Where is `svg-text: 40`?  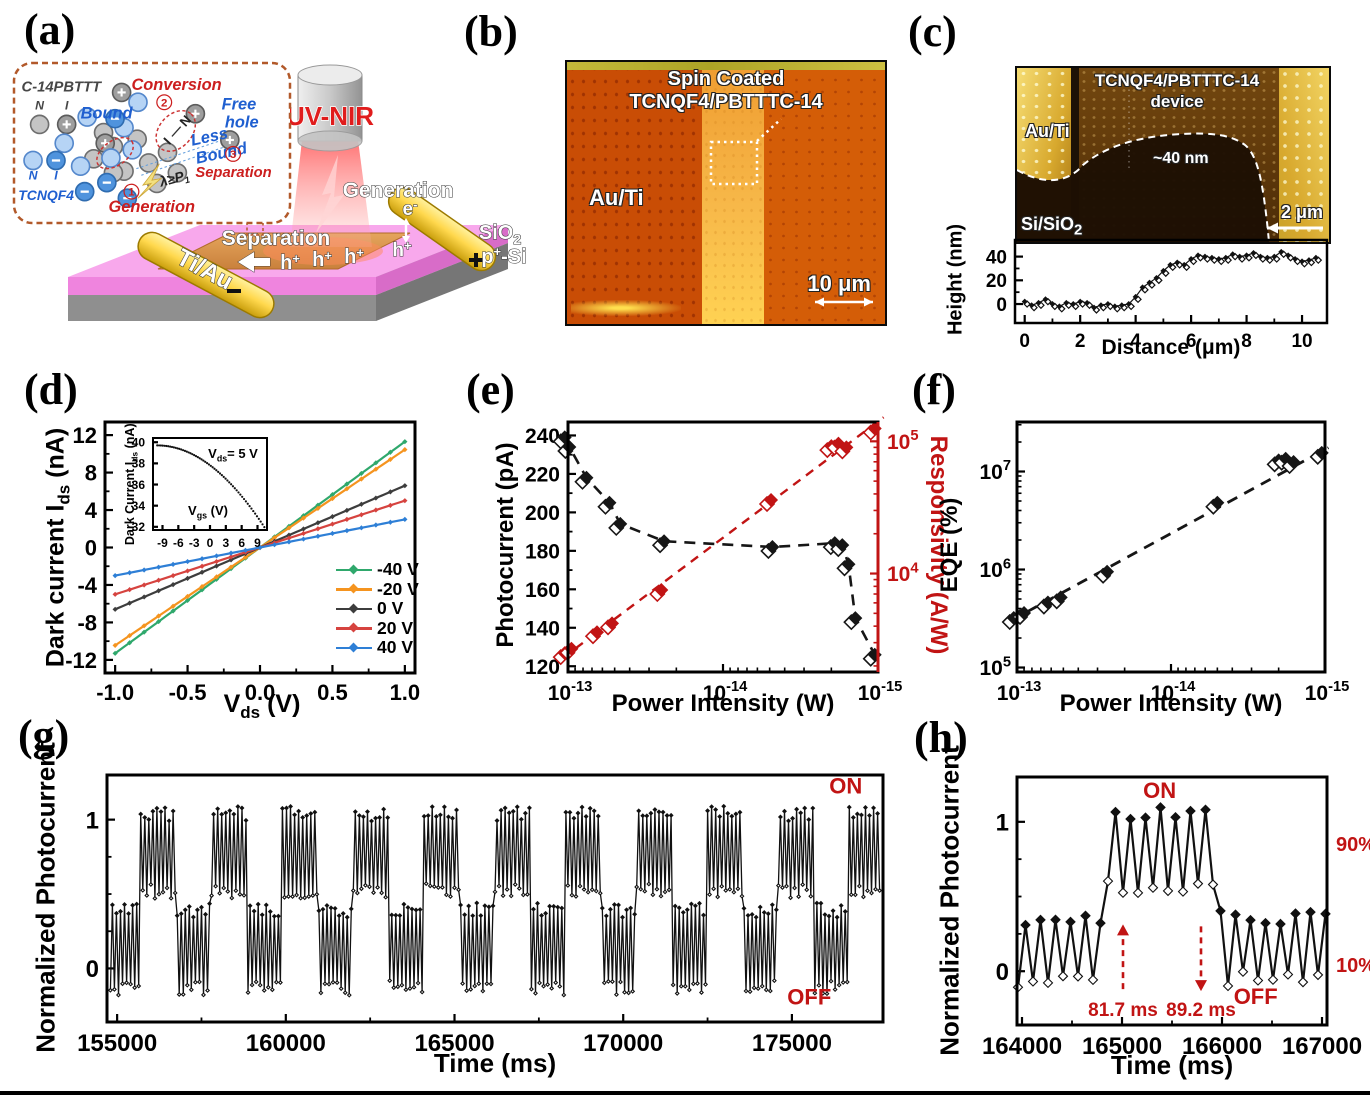 svg-text: 40 is located at coordinates (139, 443).